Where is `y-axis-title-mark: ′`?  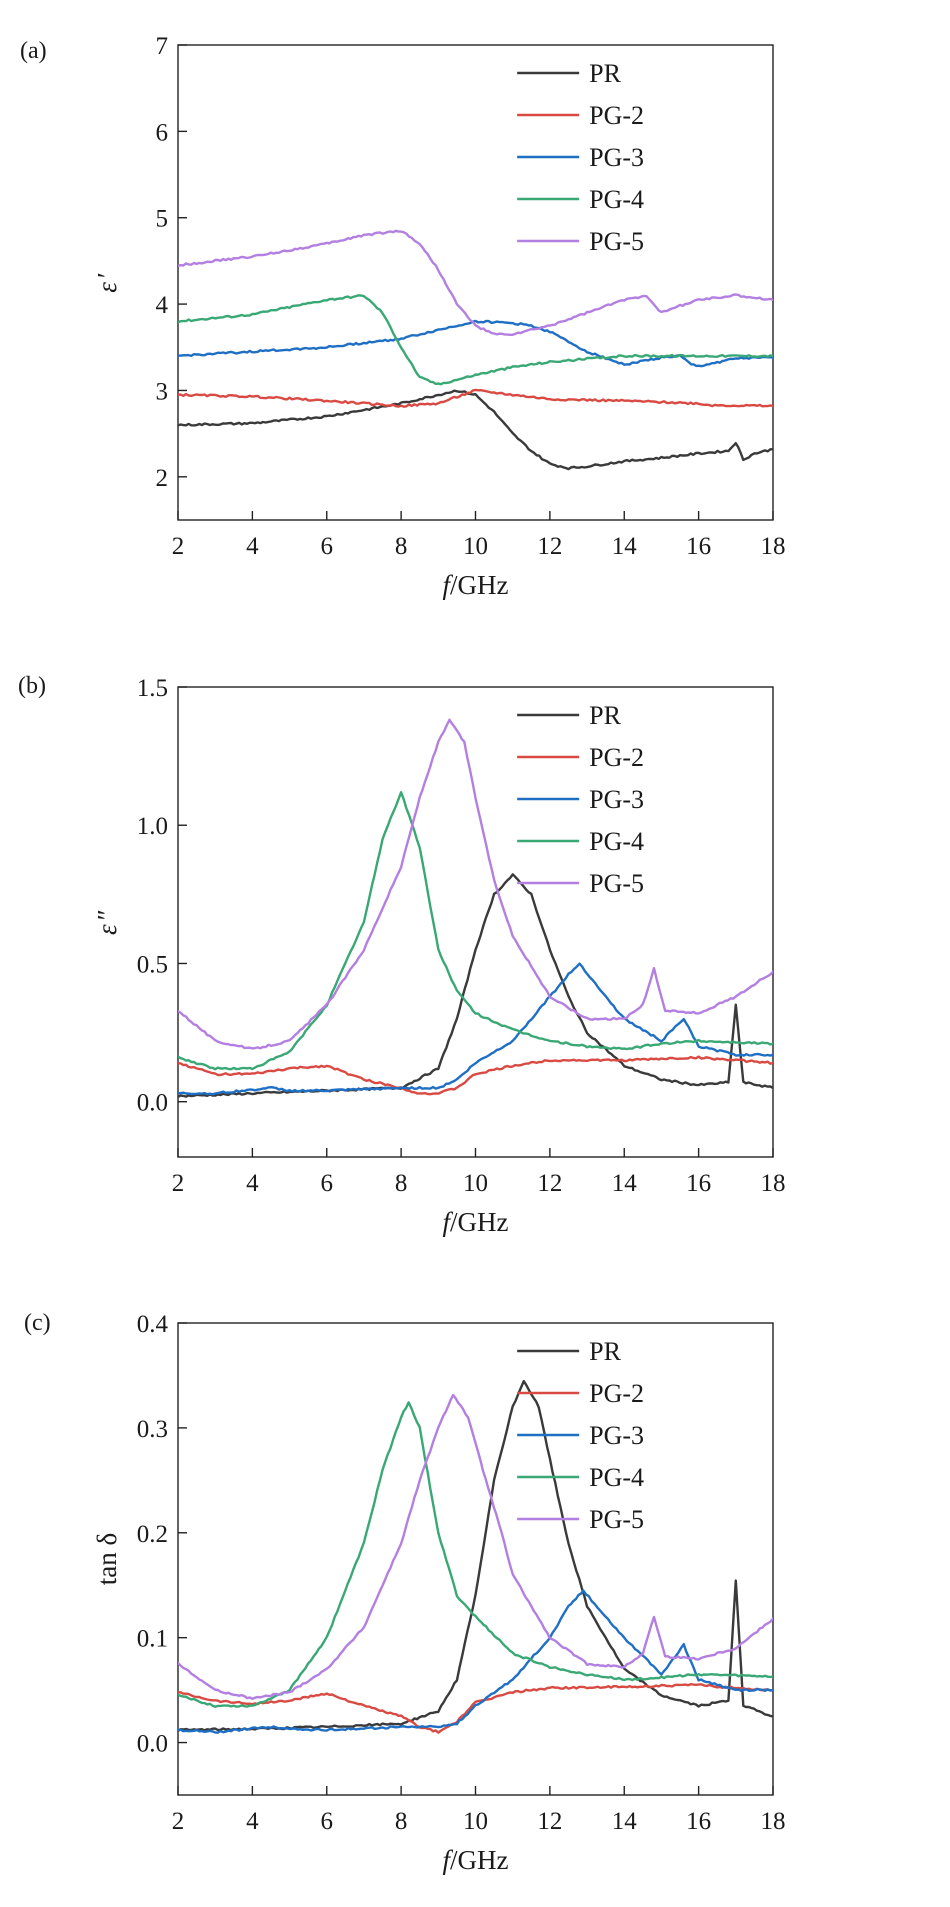 y-axis-title-mark: ′ is located at coordinates (107, 275).